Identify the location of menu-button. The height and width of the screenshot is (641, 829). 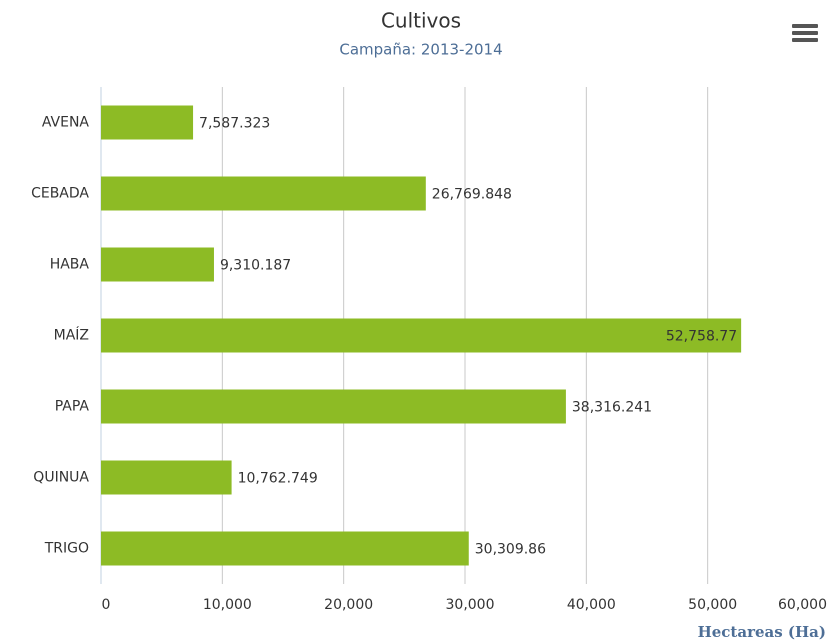
(805, 33).